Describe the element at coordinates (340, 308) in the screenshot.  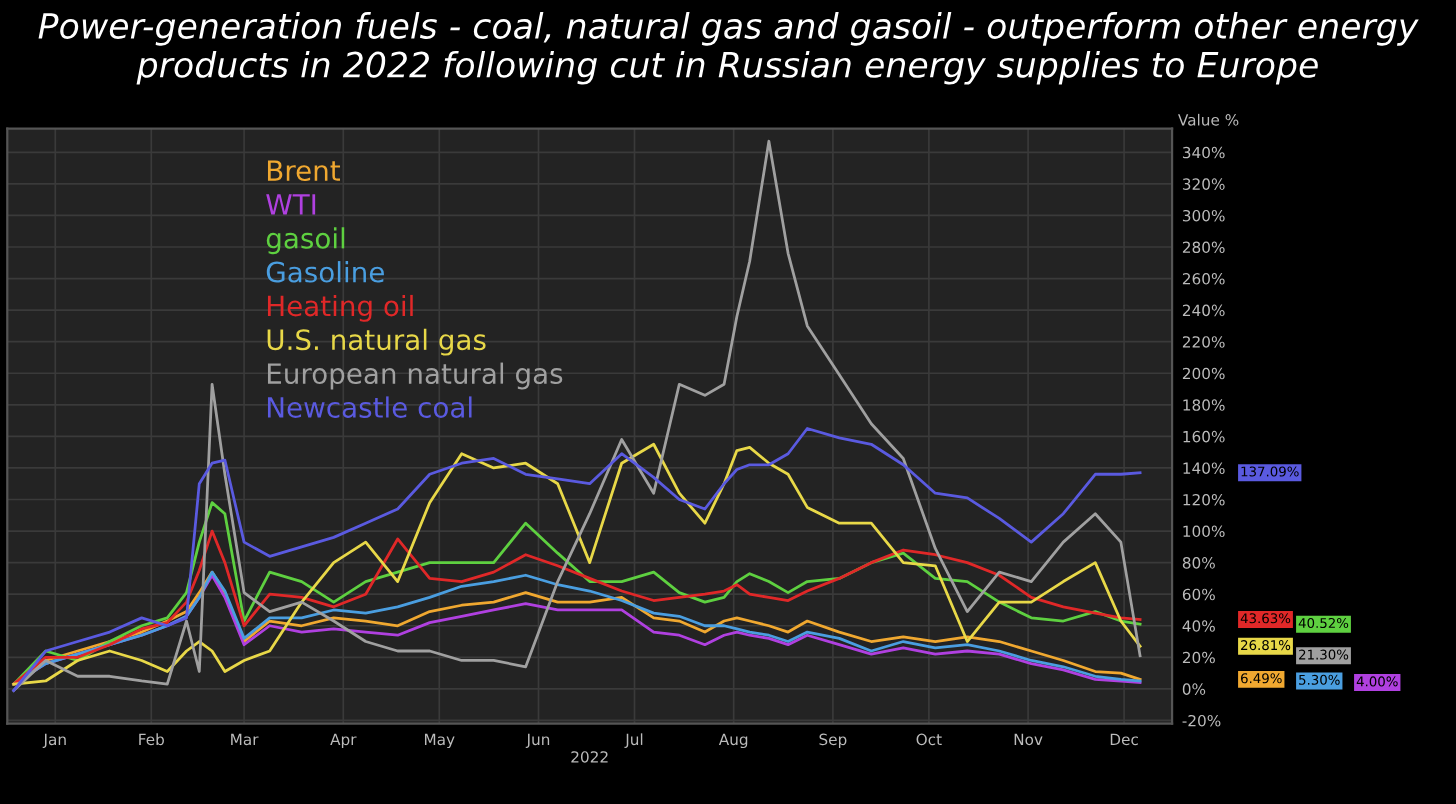
I see `text: Heating oil` at that location.